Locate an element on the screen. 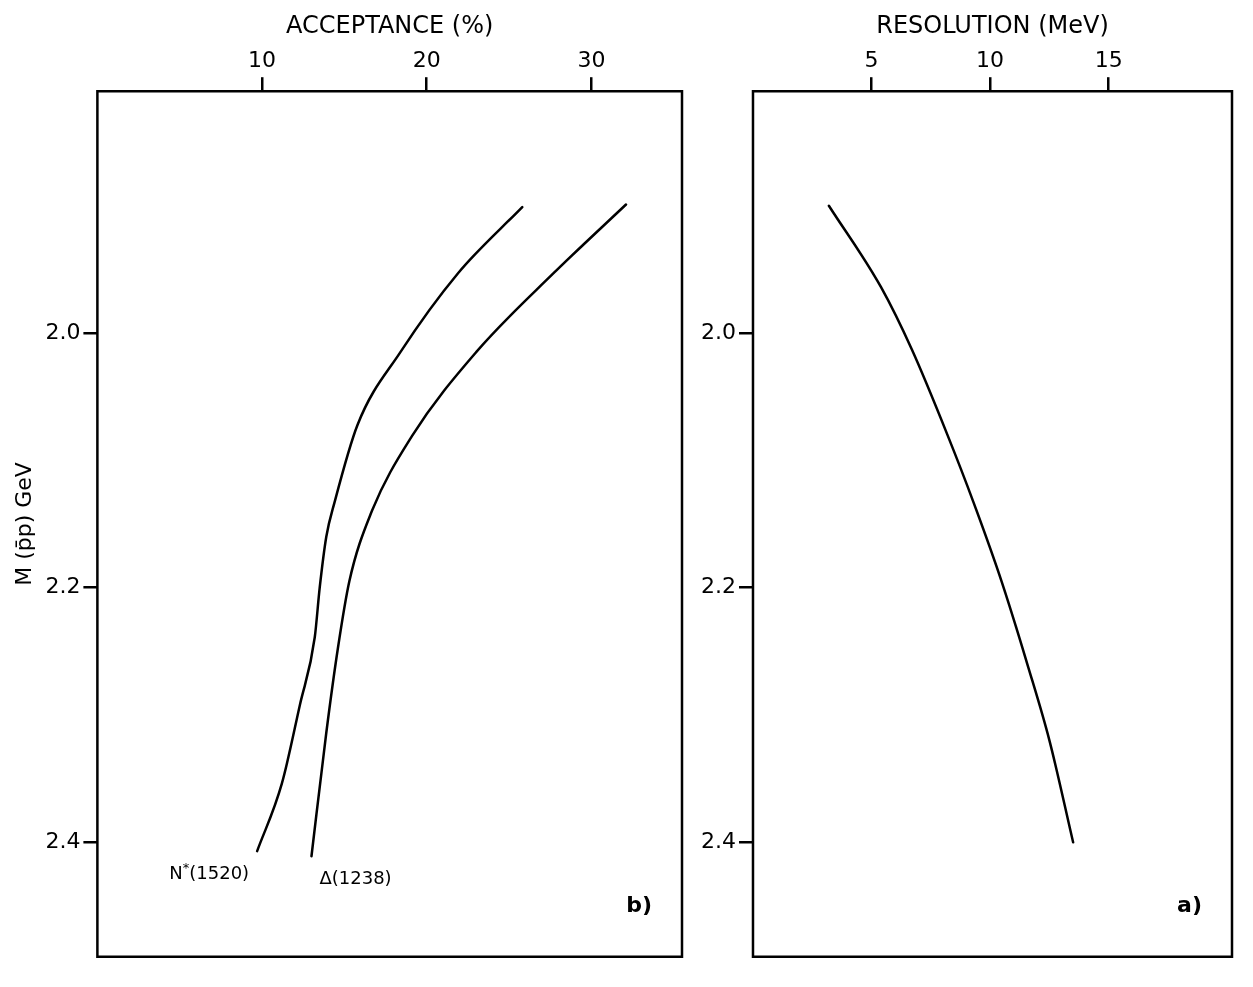  annotation: b) is located at coordinates (639, 904).